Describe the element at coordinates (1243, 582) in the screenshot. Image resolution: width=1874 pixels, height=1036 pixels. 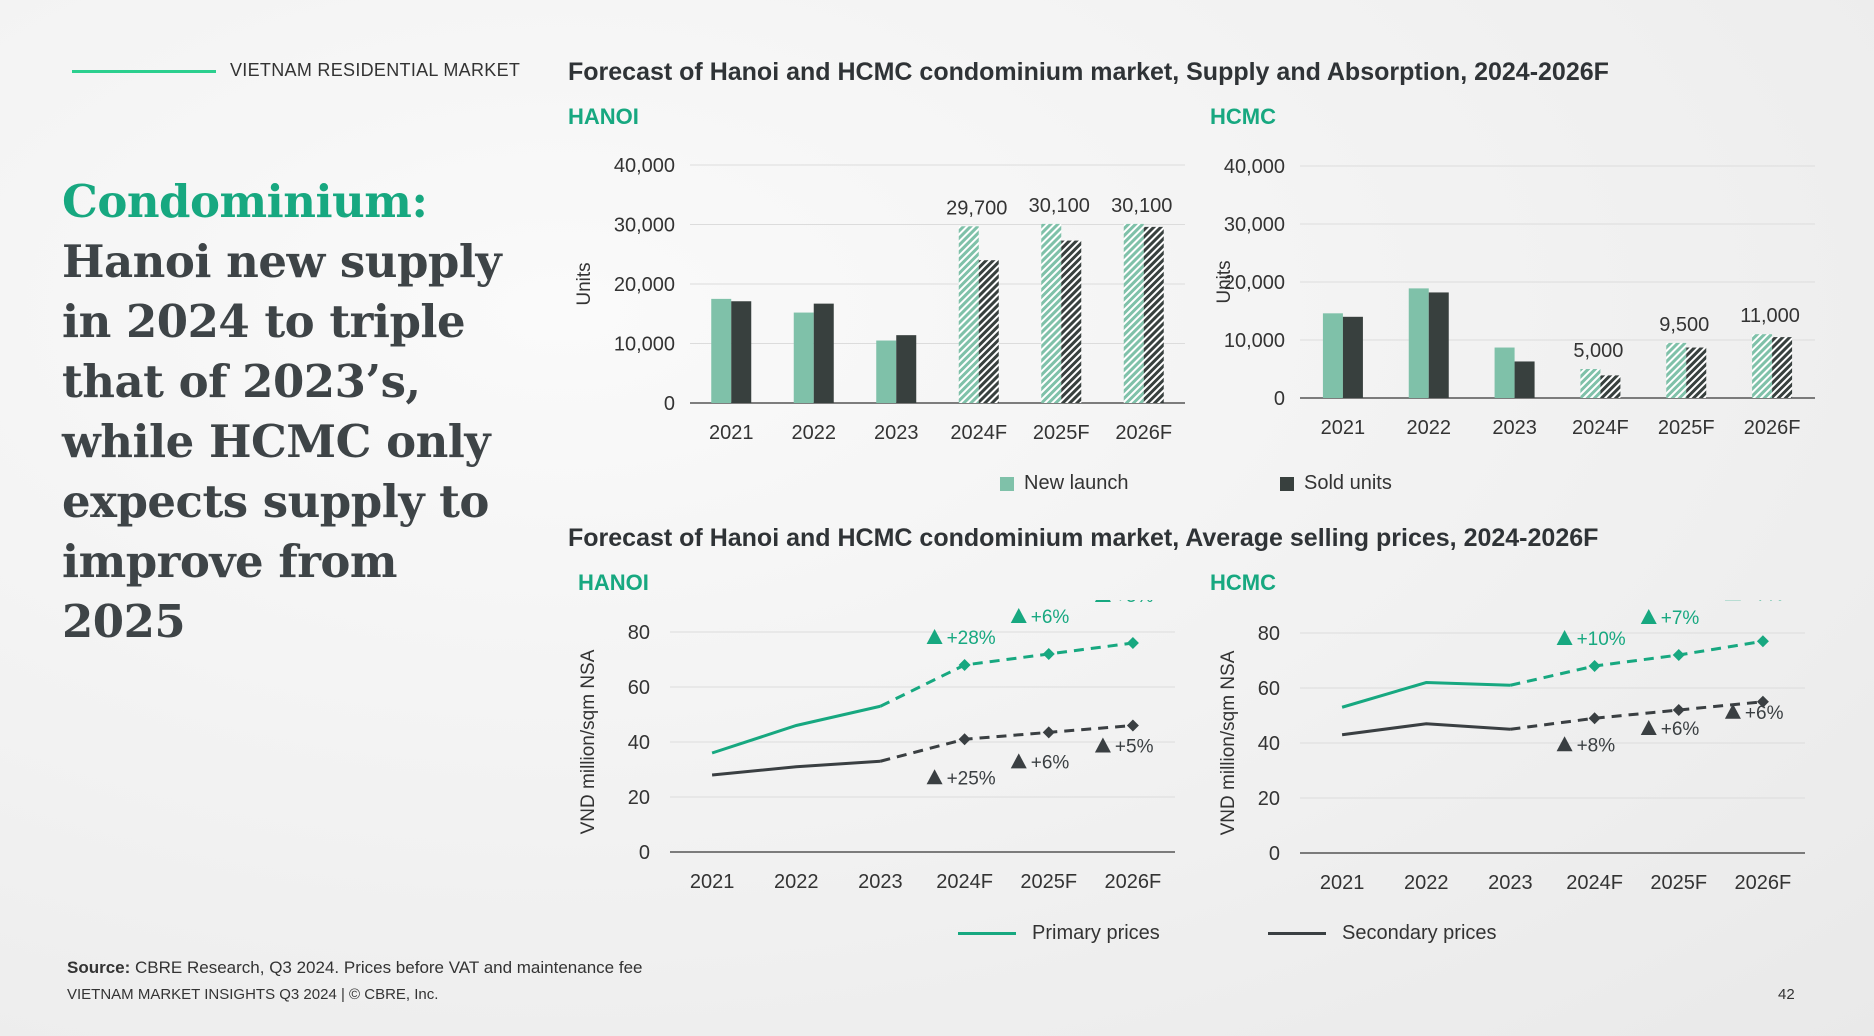
I see `hcmc-price-title: HCMC` at that location.